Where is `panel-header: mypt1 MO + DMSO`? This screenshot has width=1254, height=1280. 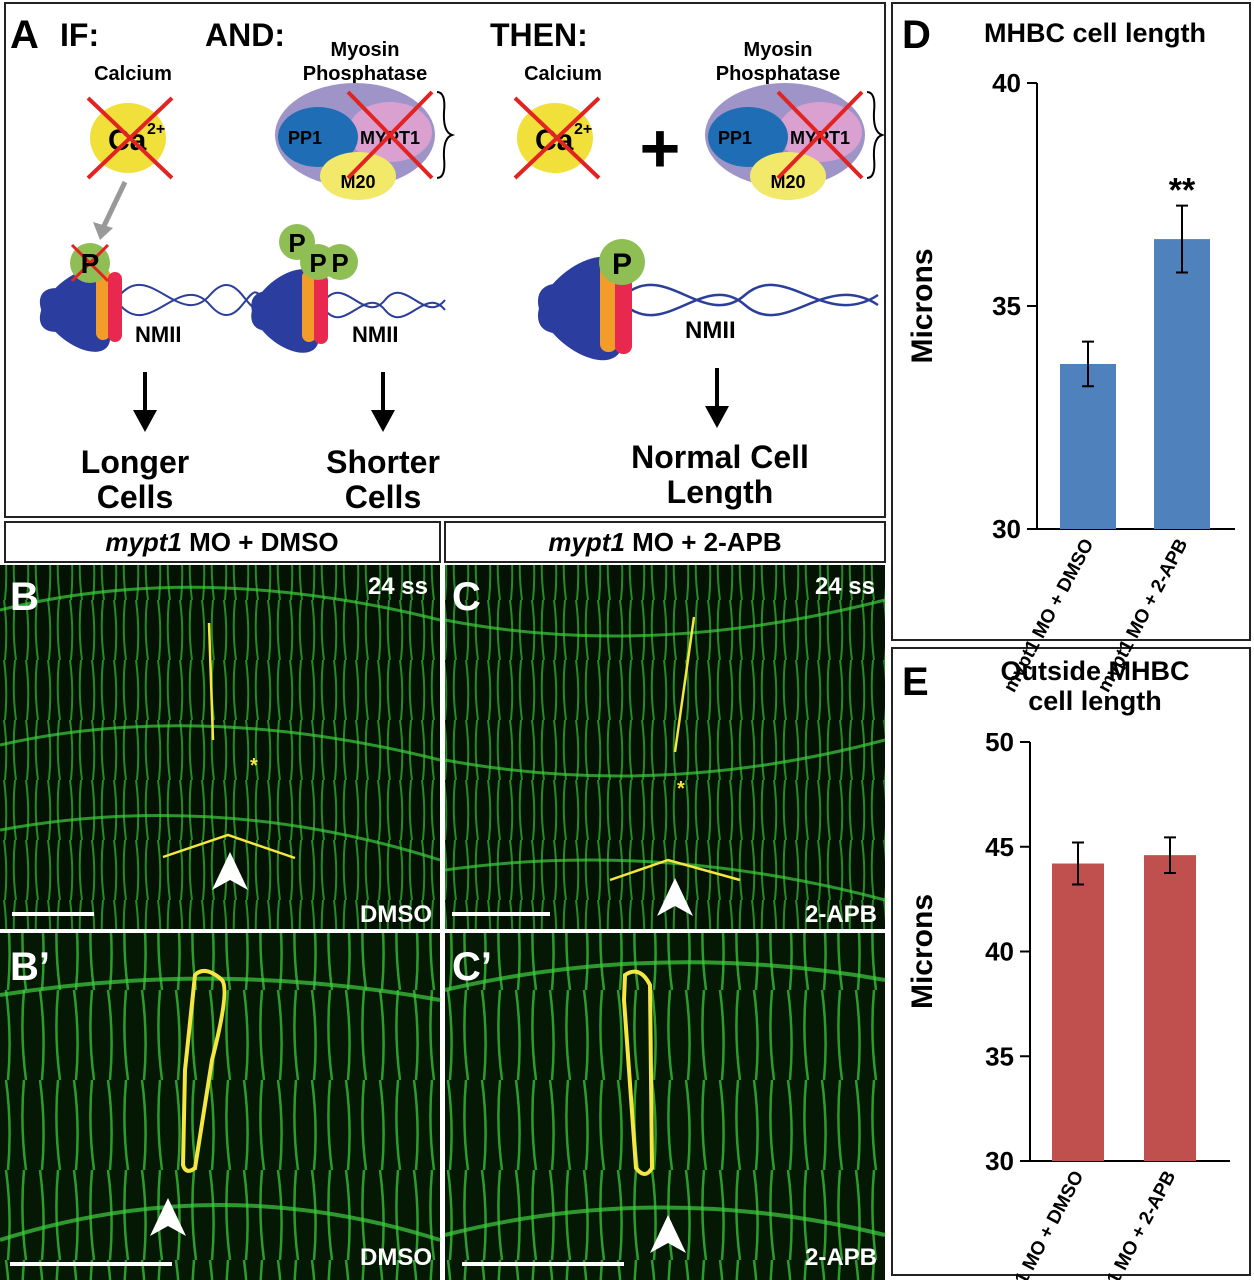 panel-header: mypt1 MO + DMSO is located at coordinates (221, 542).